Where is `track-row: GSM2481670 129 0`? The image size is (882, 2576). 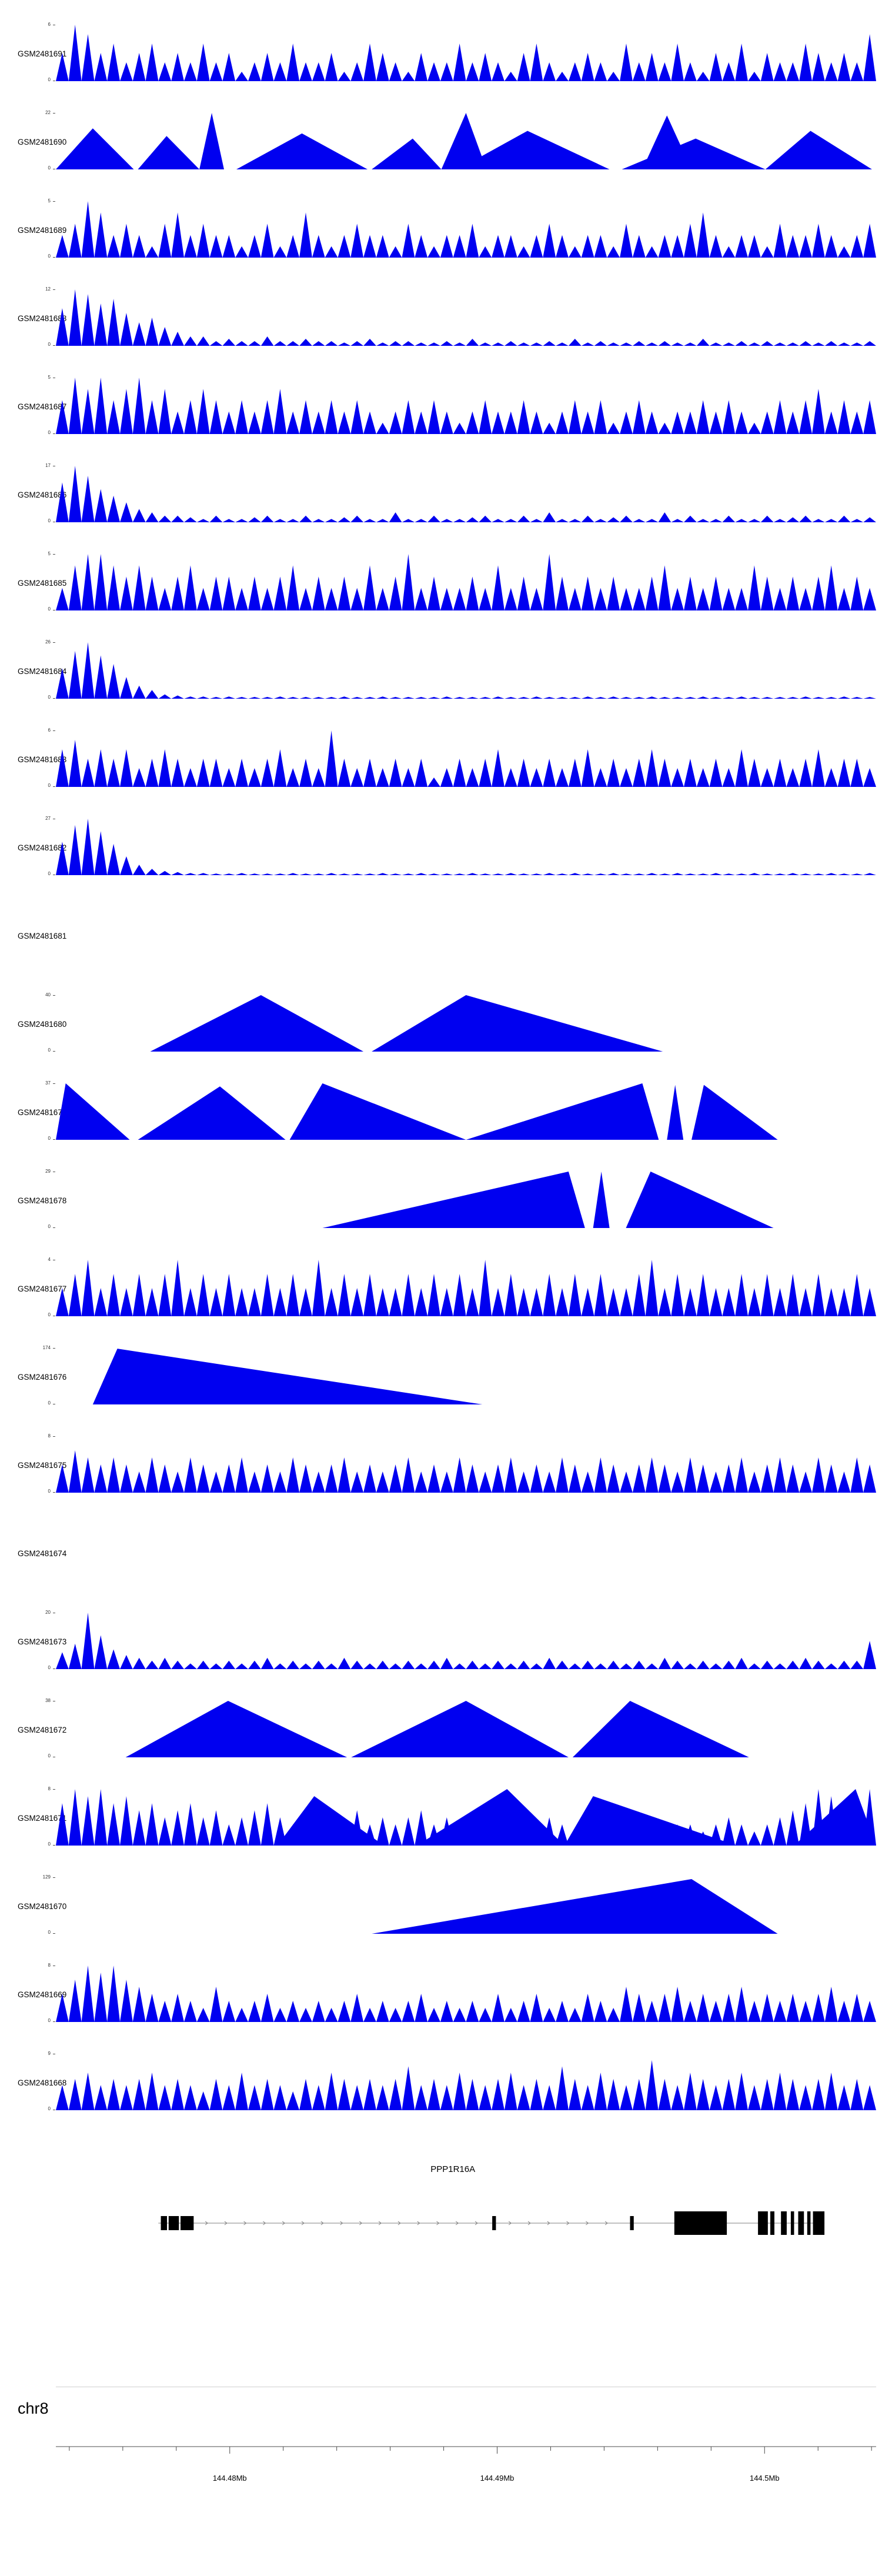 track-row: GSM2481670 129 0 is located at coordinates (441, 1913).